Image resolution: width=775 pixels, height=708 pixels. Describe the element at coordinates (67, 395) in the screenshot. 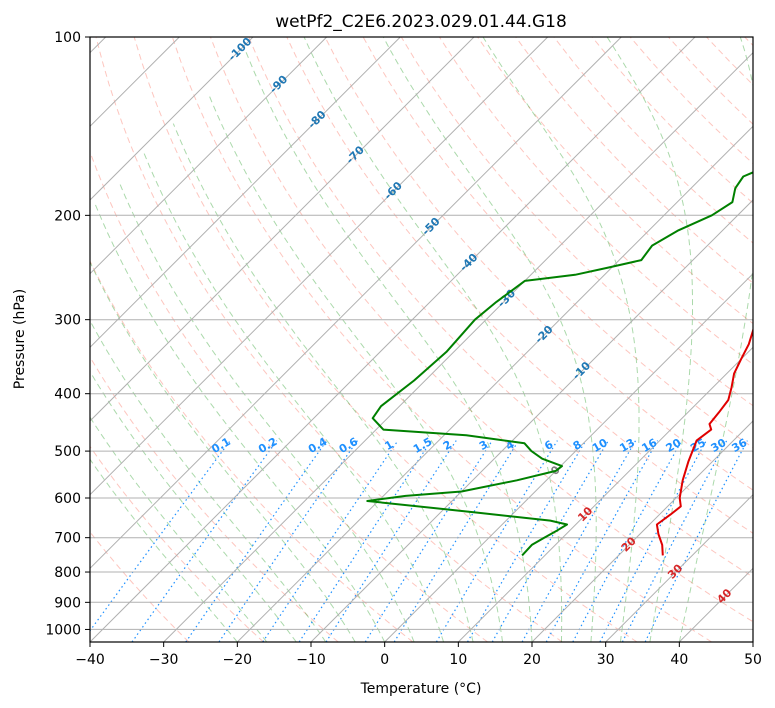

I see `y-tick-label: 400` at that location.